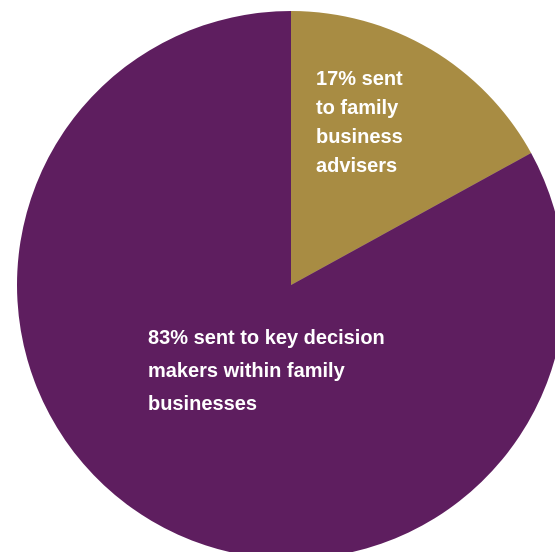 This screenshot has height=552, width=555. I want to click on slice-label-advisers: 17% sent to family business advisers, so click(362, 122).